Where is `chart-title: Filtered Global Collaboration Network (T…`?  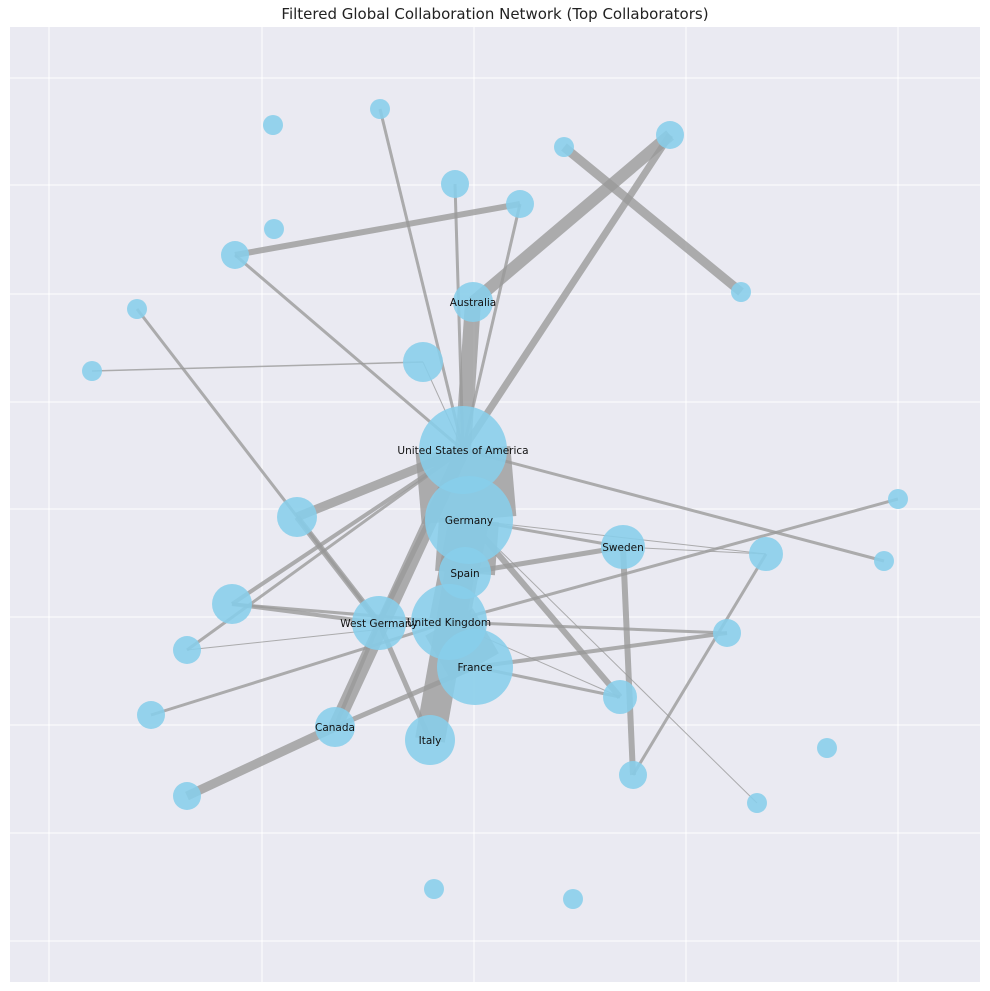
chart-title: Filtered Global Collaboration Network (T… is located at coordinates (495, 14).